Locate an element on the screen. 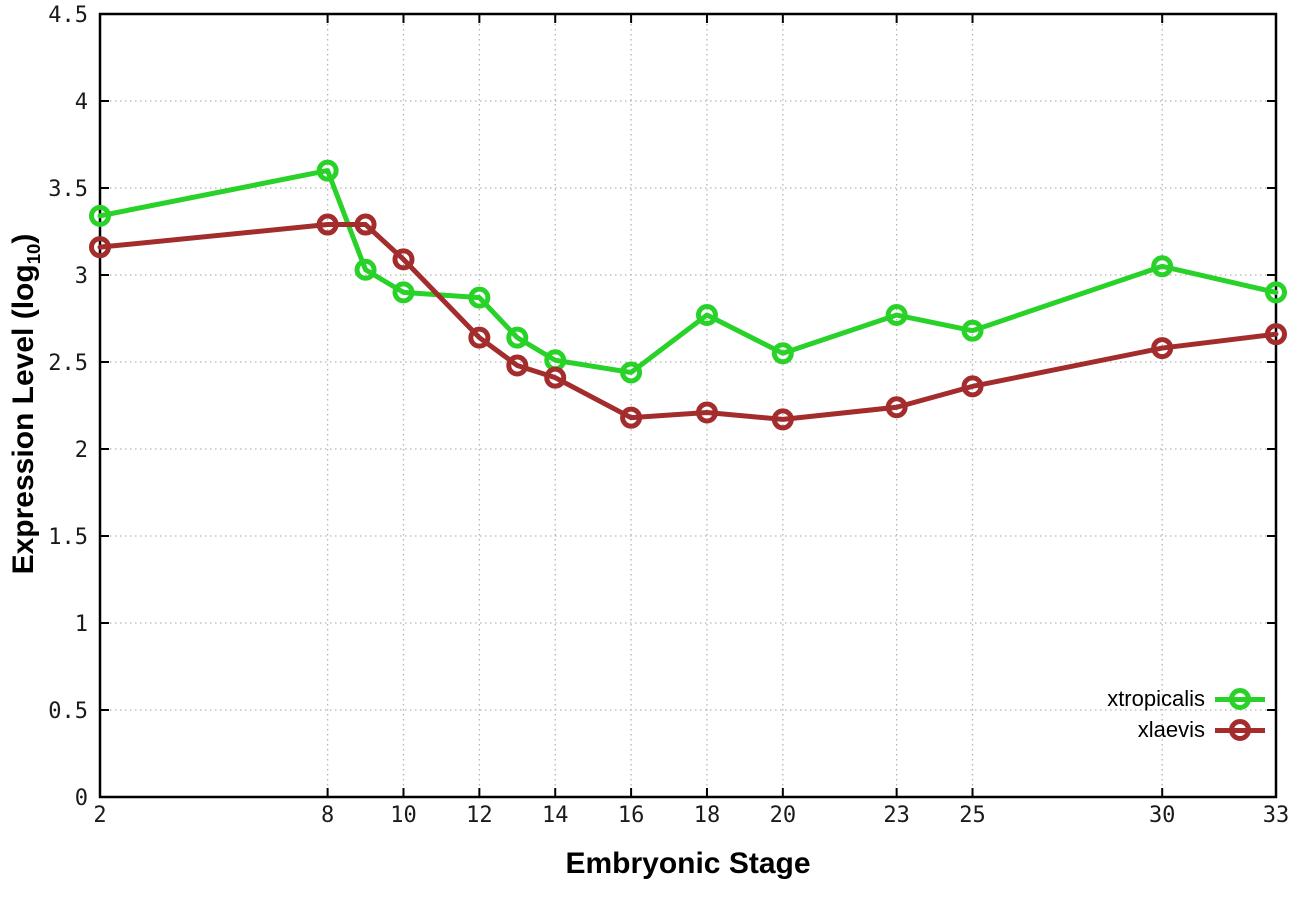  legend: xtropicalis xlaevis is located at coordinates (1186, 715).